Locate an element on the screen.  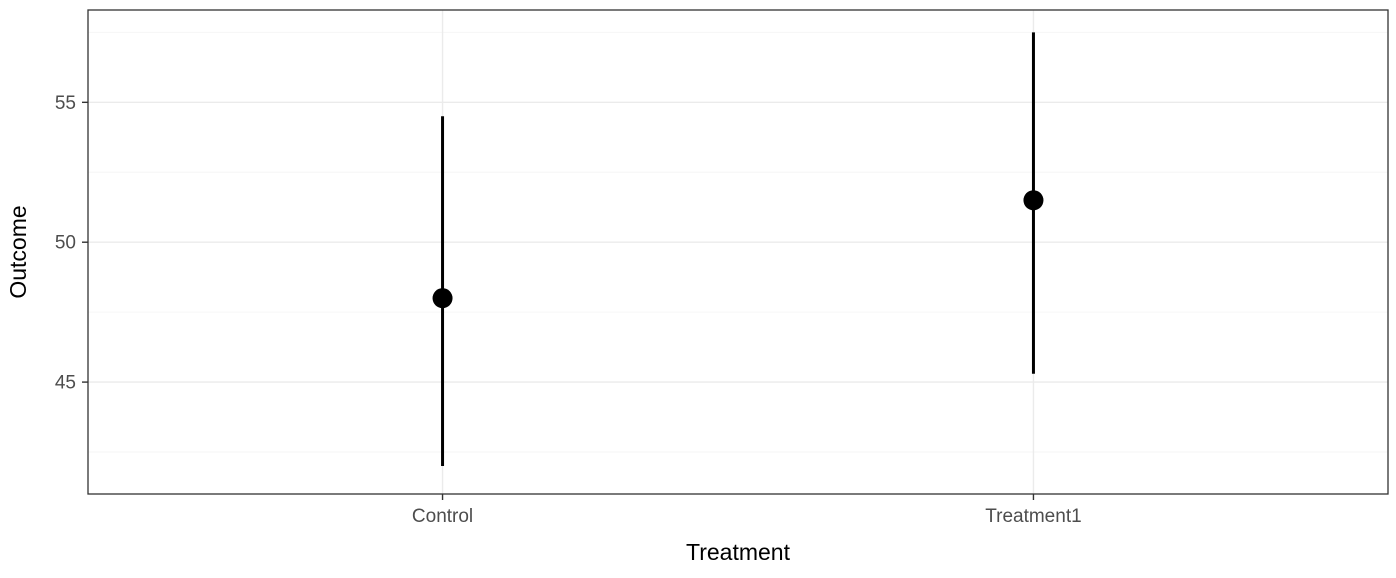
x-tick-label: Control is located at coordinates (442, 516).